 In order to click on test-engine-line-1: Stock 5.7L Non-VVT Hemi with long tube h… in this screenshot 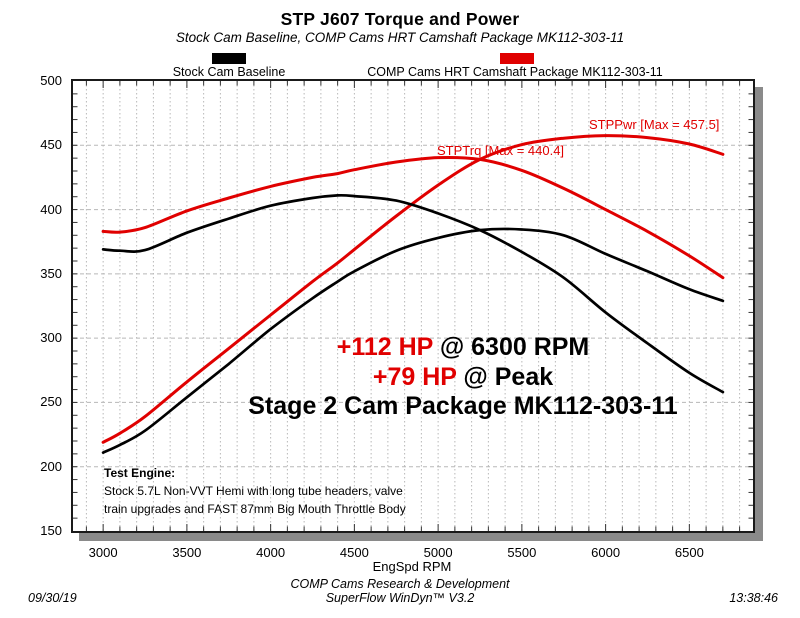, I will do `click(253, 491)`.